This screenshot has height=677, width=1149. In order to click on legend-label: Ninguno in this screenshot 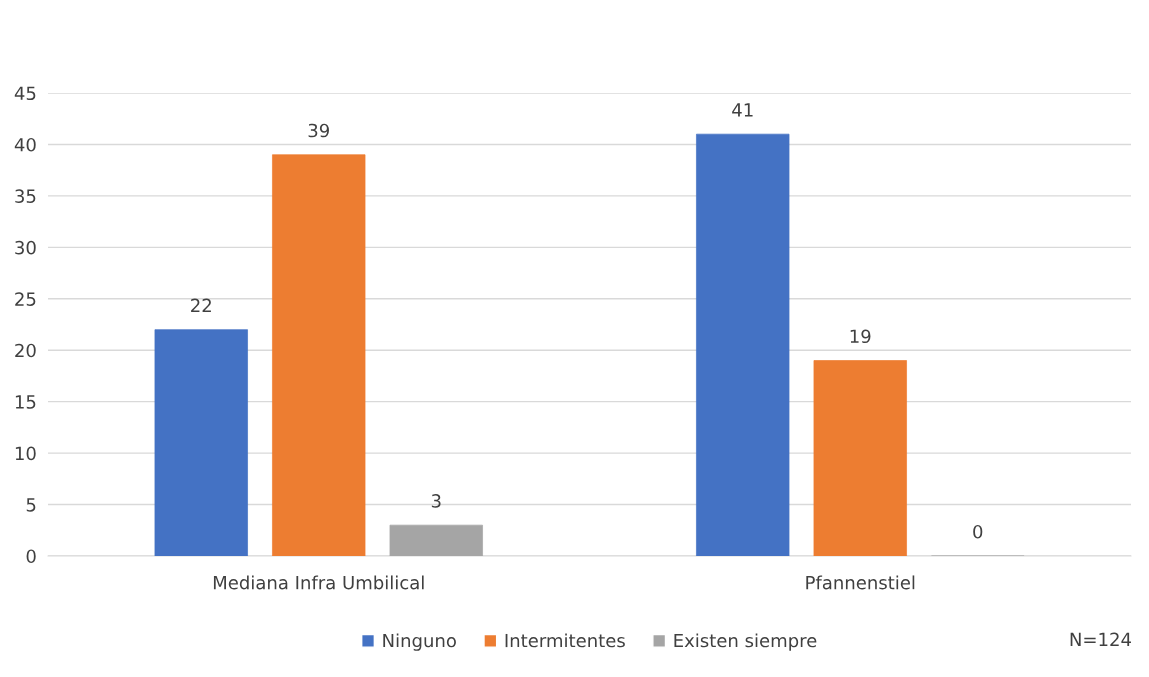, I will do `click(419, 642)`.